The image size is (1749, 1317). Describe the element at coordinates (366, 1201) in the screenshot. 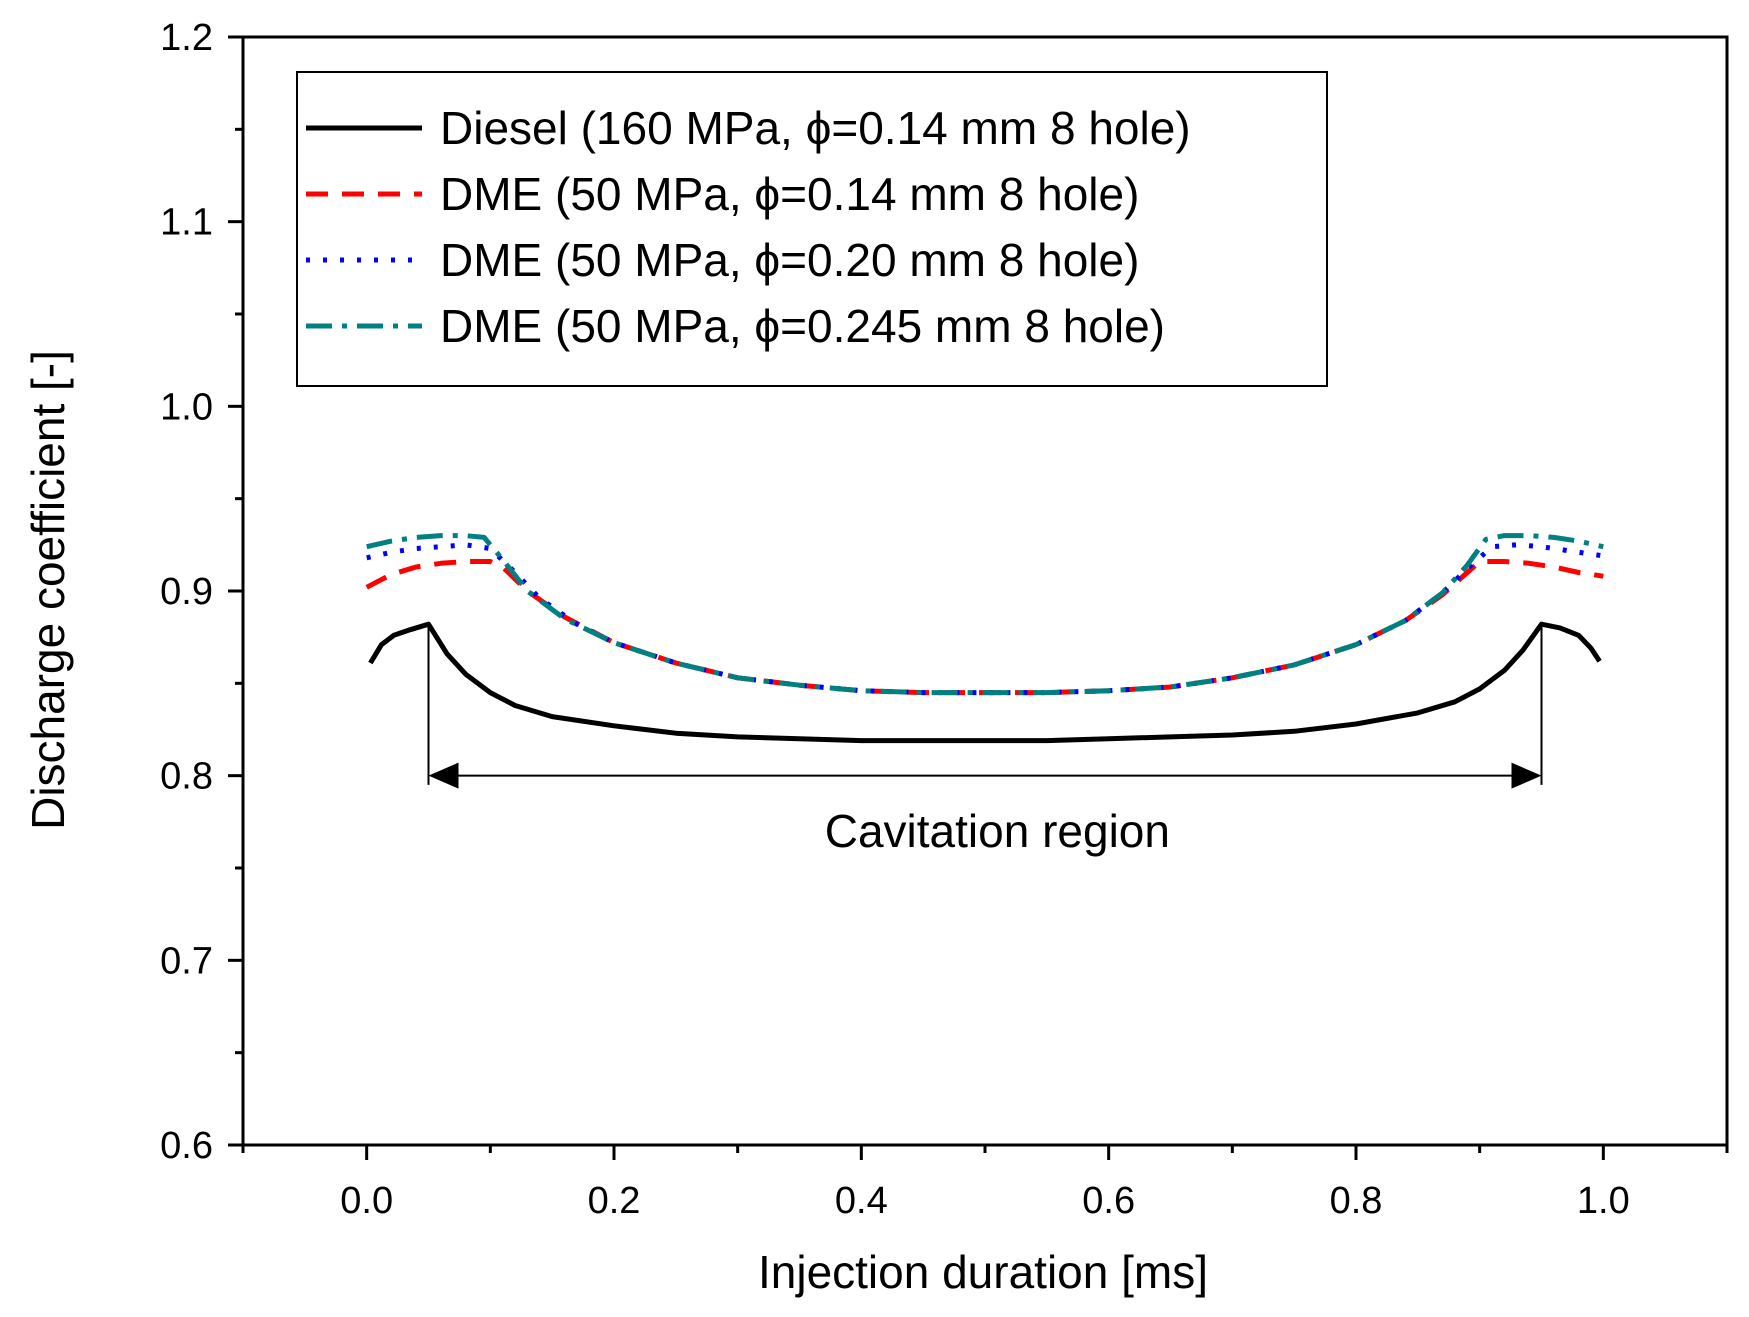

I see `x-tick-label: 0.0` at that location.